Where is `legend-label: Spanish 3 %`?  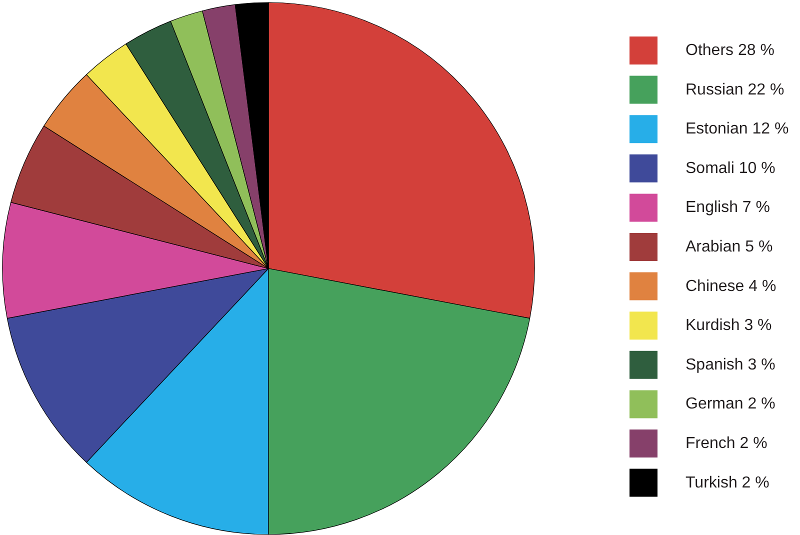
legend-label: Spanish 3 % is located at coordinates (731, 365).